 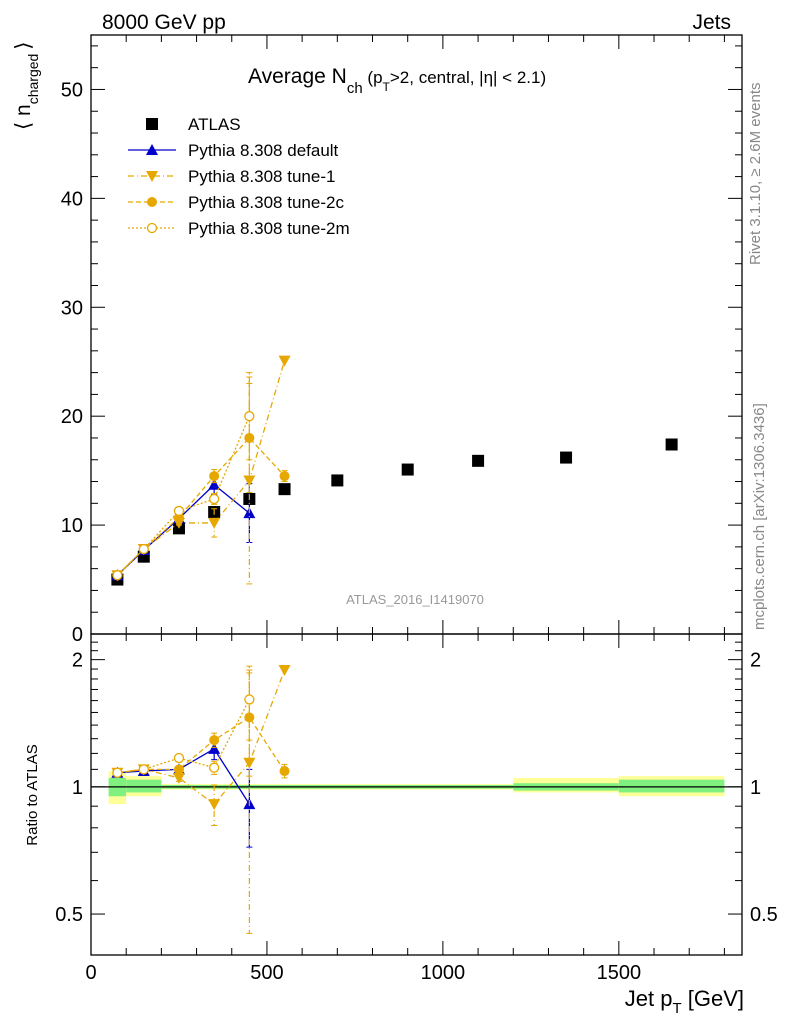 I want to click on ratio-y-tick-label-right: 1, so click(x=755, y=788).